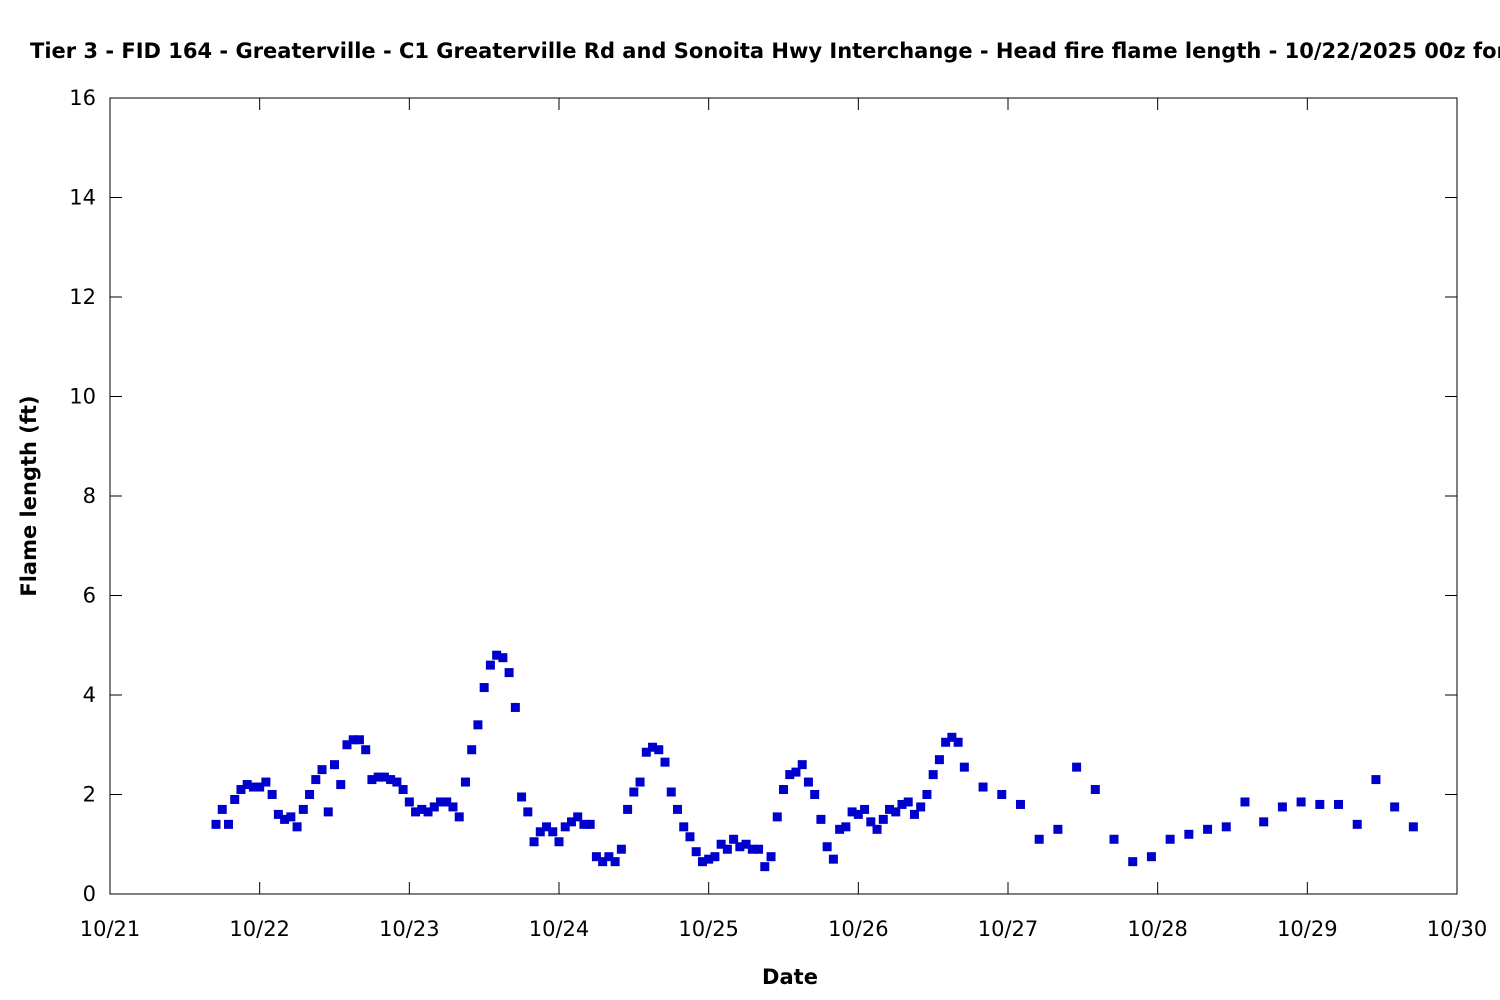 This screenshot has width=1500, height=1000. I want to click on x-tick-label: 10/23, so click(409, 929).